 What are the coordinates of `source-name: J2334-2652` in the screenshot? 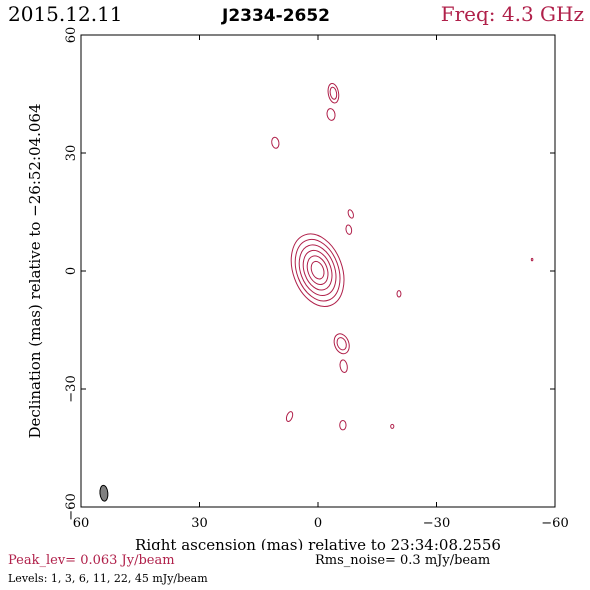 It's located at (276, 16).